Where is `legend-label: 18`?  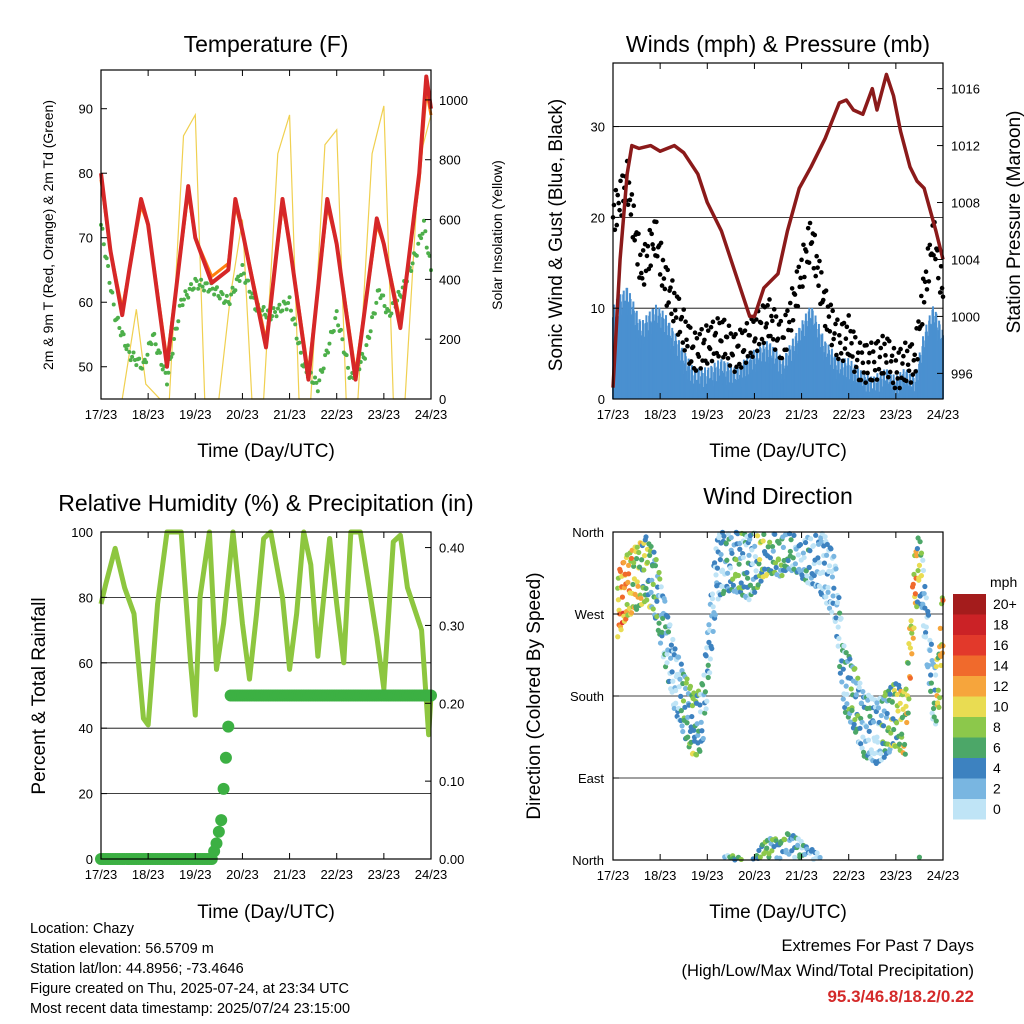
legend-label: 18 is located at coordinates (1001, 625).